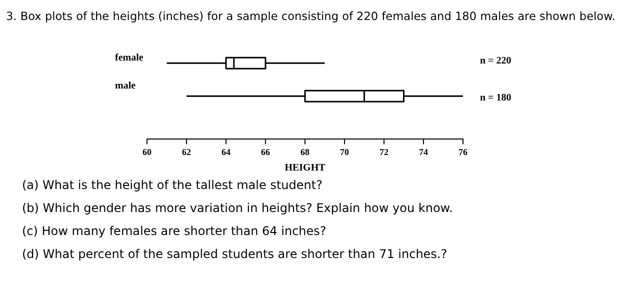 This screenshot has width=639, height=283. I want to click on text: (c) How many females are shorter than 64 inches?, so click(175, 232).